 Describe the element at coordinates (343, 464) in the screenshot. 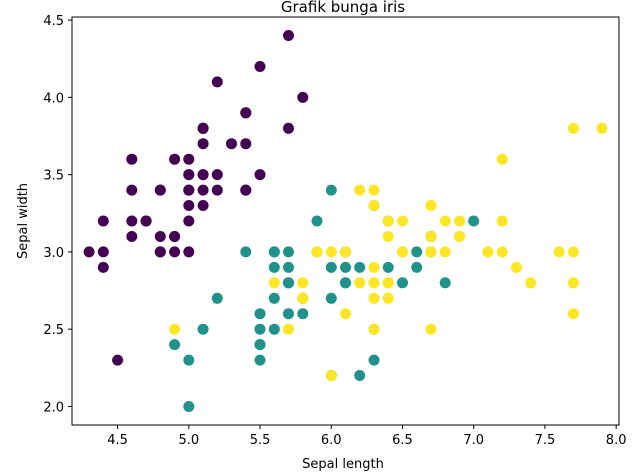

I see `x-axis-label: Sepal length` at that location.